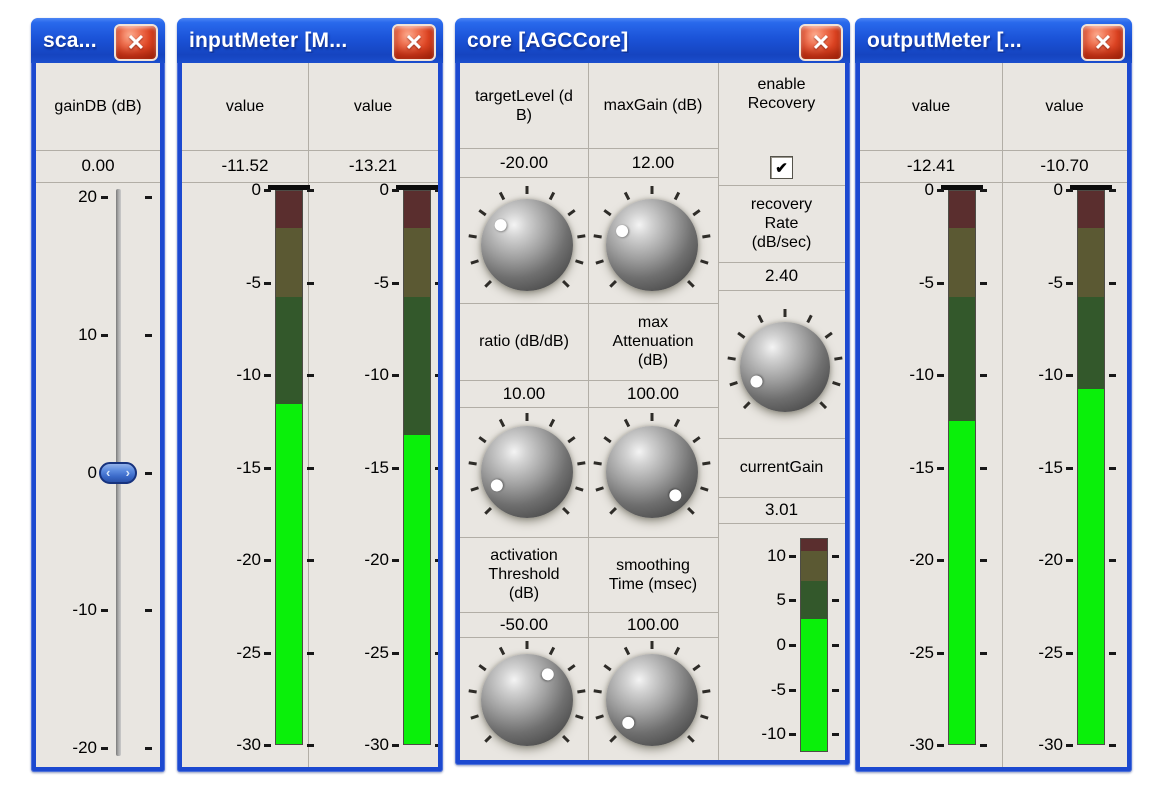 This screenshot has width=1157, height=802. Describe the element at coordinates (527, 238) in the screenshot. I see `knob-targetLevel` at that location.